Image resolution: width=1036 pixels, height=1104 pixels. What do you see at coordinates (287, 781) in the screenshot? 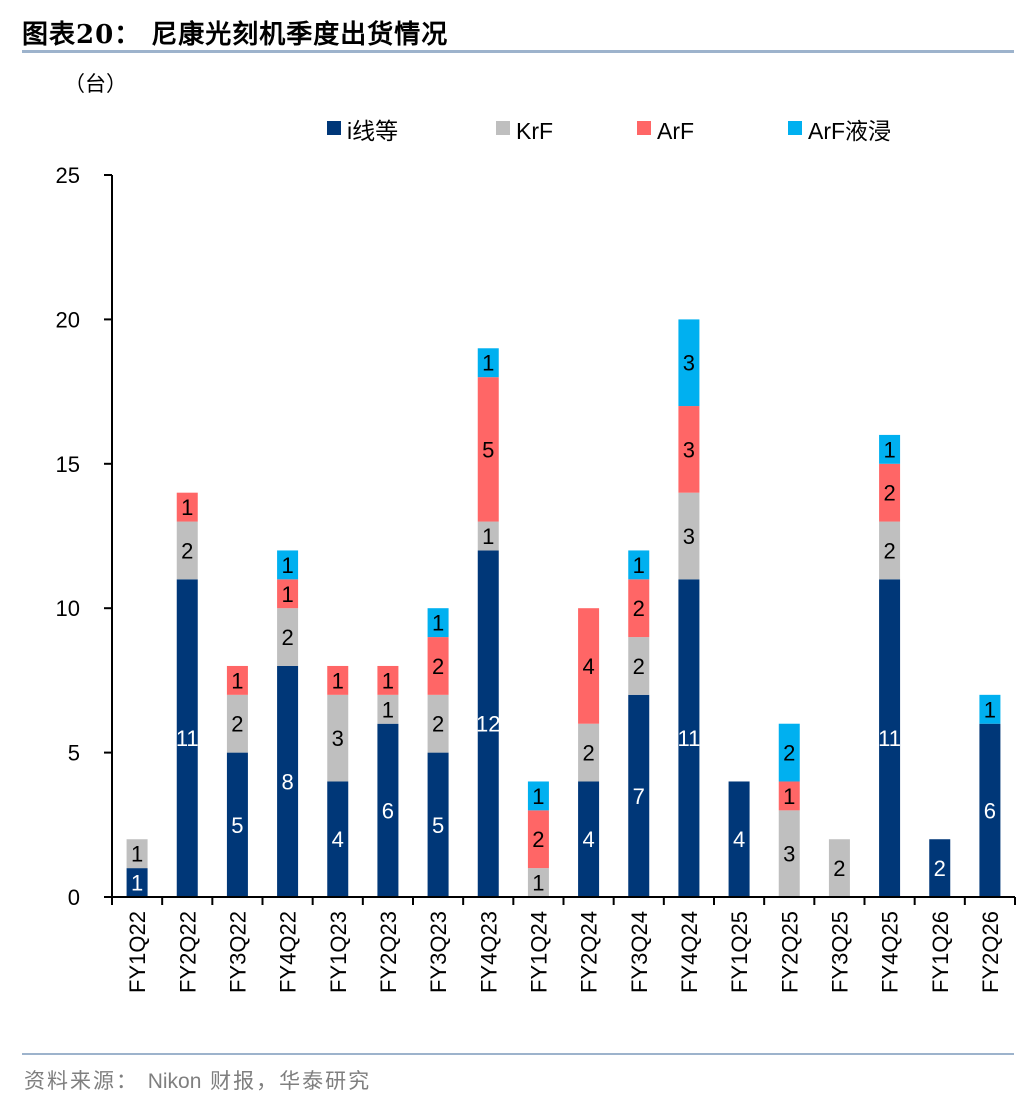
I see `data-label: 8` at bounding box center [287, 781].